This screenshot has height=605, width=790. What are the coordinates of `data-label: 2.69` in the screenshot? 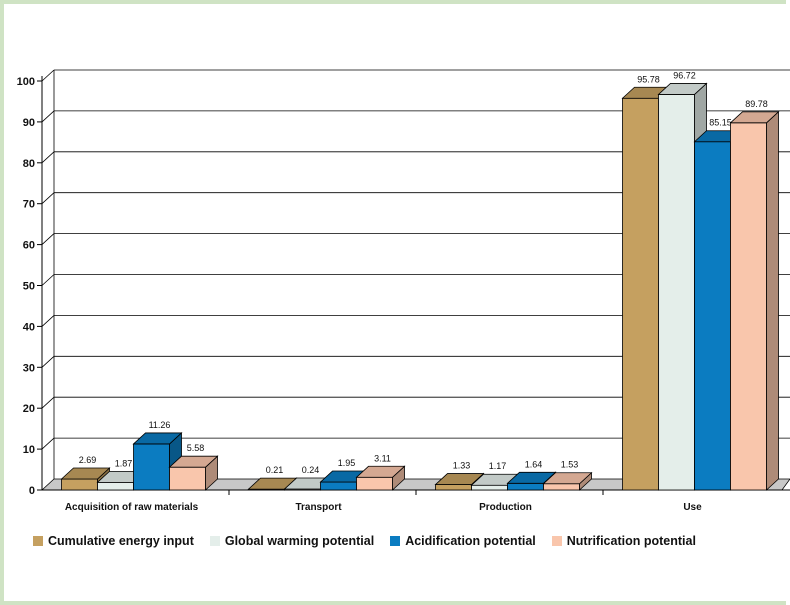 It's located at (88, 460).